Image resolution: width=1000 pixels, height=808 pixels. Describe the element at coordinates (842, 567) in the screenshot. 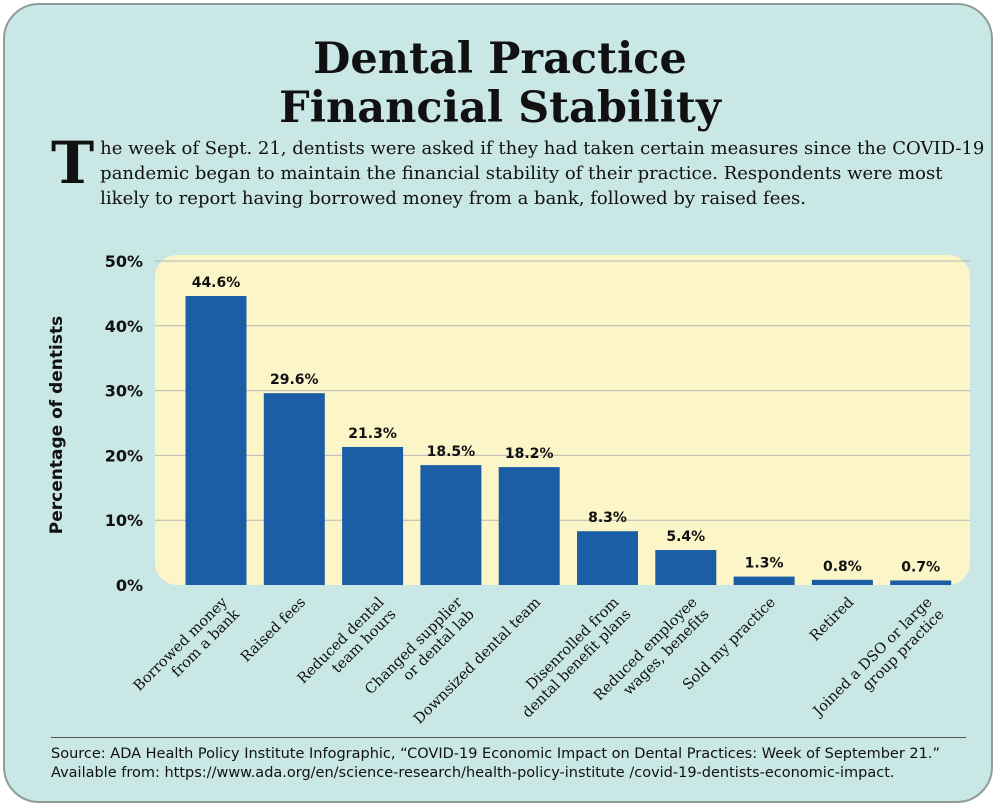

I see `data-label: 0.8%` at that location.